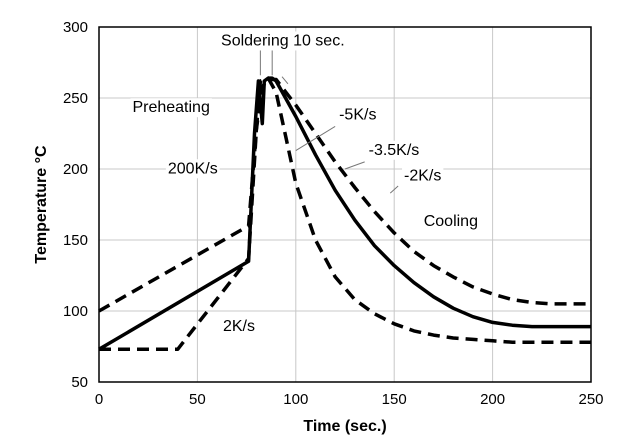  Describe the element at coordinates (344, 426) in the screenshot. I see `x-axis-title: Time (sec.)` at that location.